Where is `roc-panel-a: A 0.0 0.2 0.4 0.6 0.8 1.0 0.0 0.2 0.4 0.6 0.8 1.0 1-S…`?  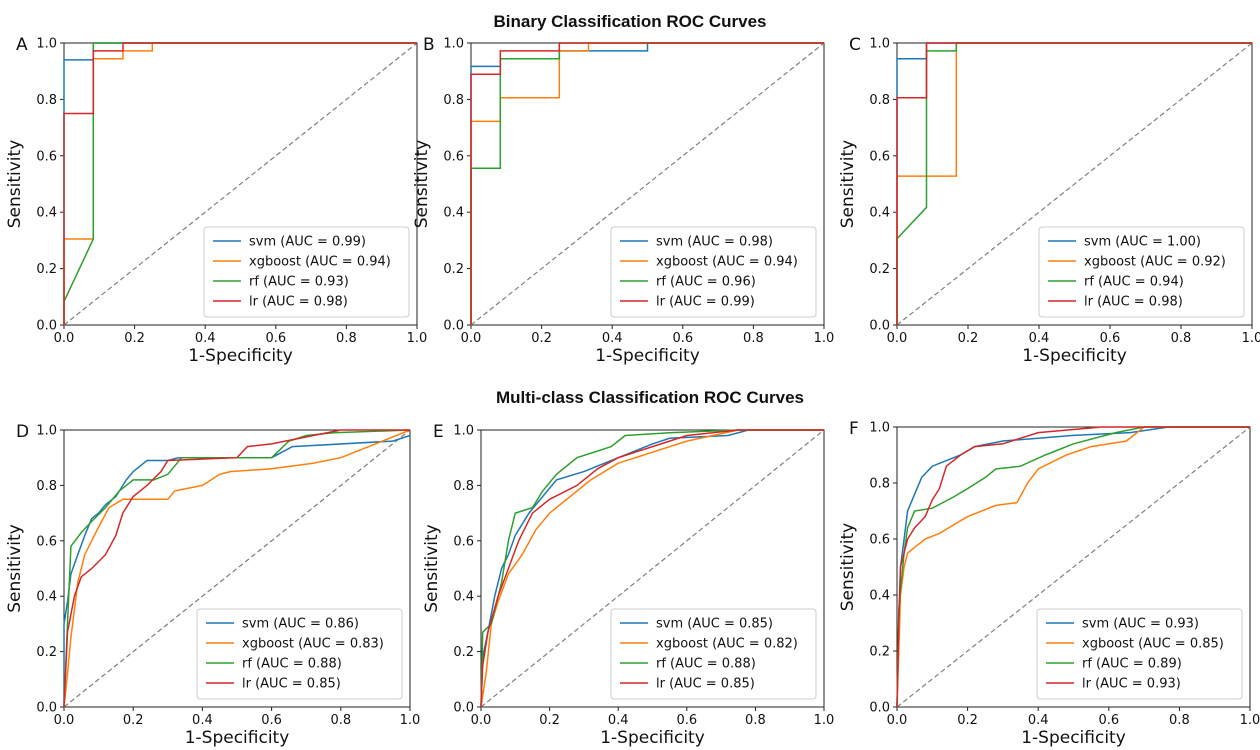
roc-panel-a: A 0.0 0.2 0.4 0.6 0.8 1.0 0.0 0.2 0.4 0.6 0.8 1.0 1-S… is located at coordinates (216, 200).